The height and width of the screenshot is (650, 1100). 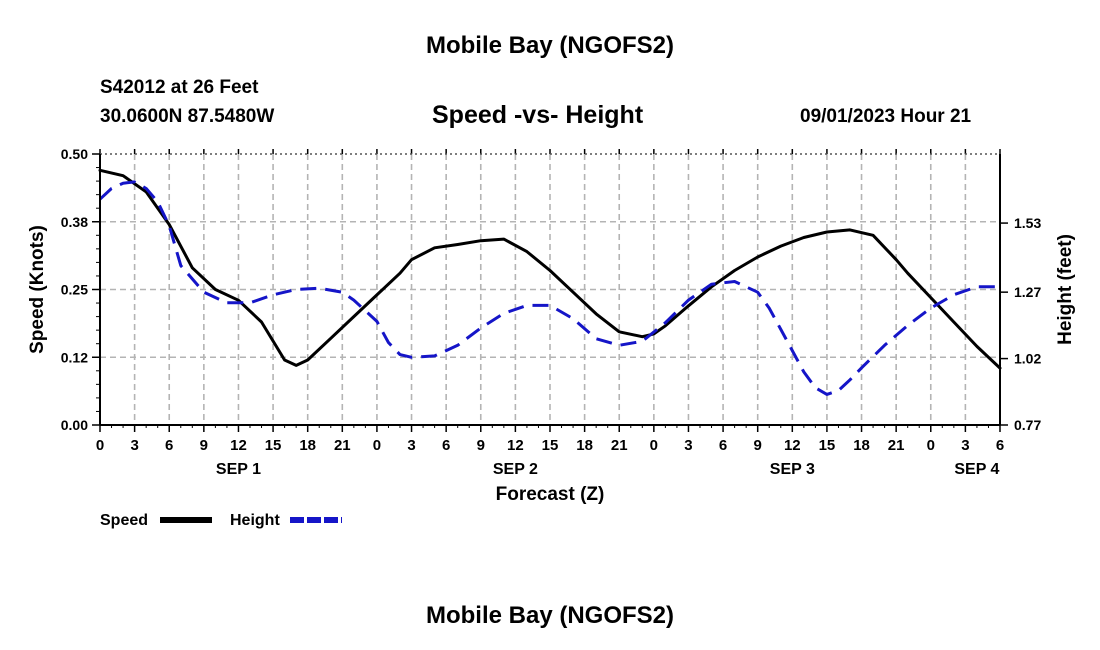 What do you see at coordinates (74, 357) in the screenshot?
I see `y-tick-label: 0.12` at bounding box center [74, 357].